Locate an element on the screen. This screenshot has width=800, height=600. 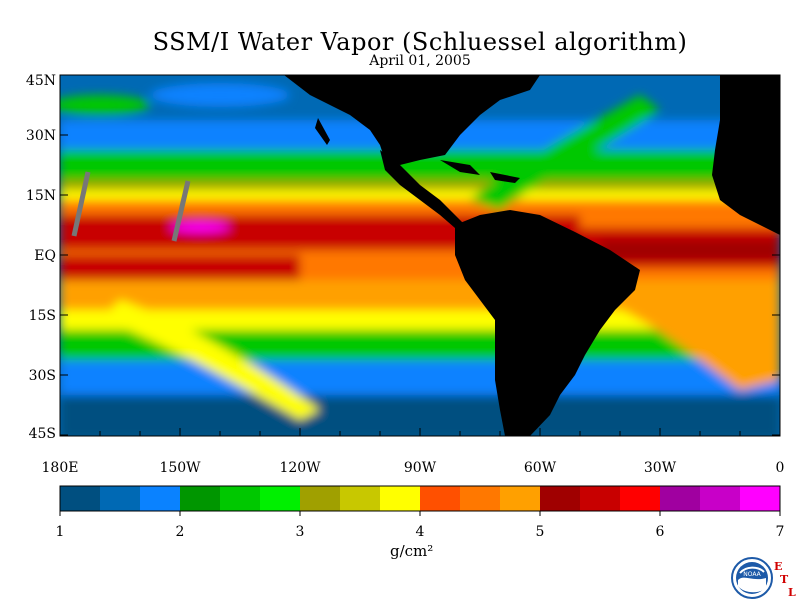
lat-label-15s: 15S is located at coordinates (42, 316).